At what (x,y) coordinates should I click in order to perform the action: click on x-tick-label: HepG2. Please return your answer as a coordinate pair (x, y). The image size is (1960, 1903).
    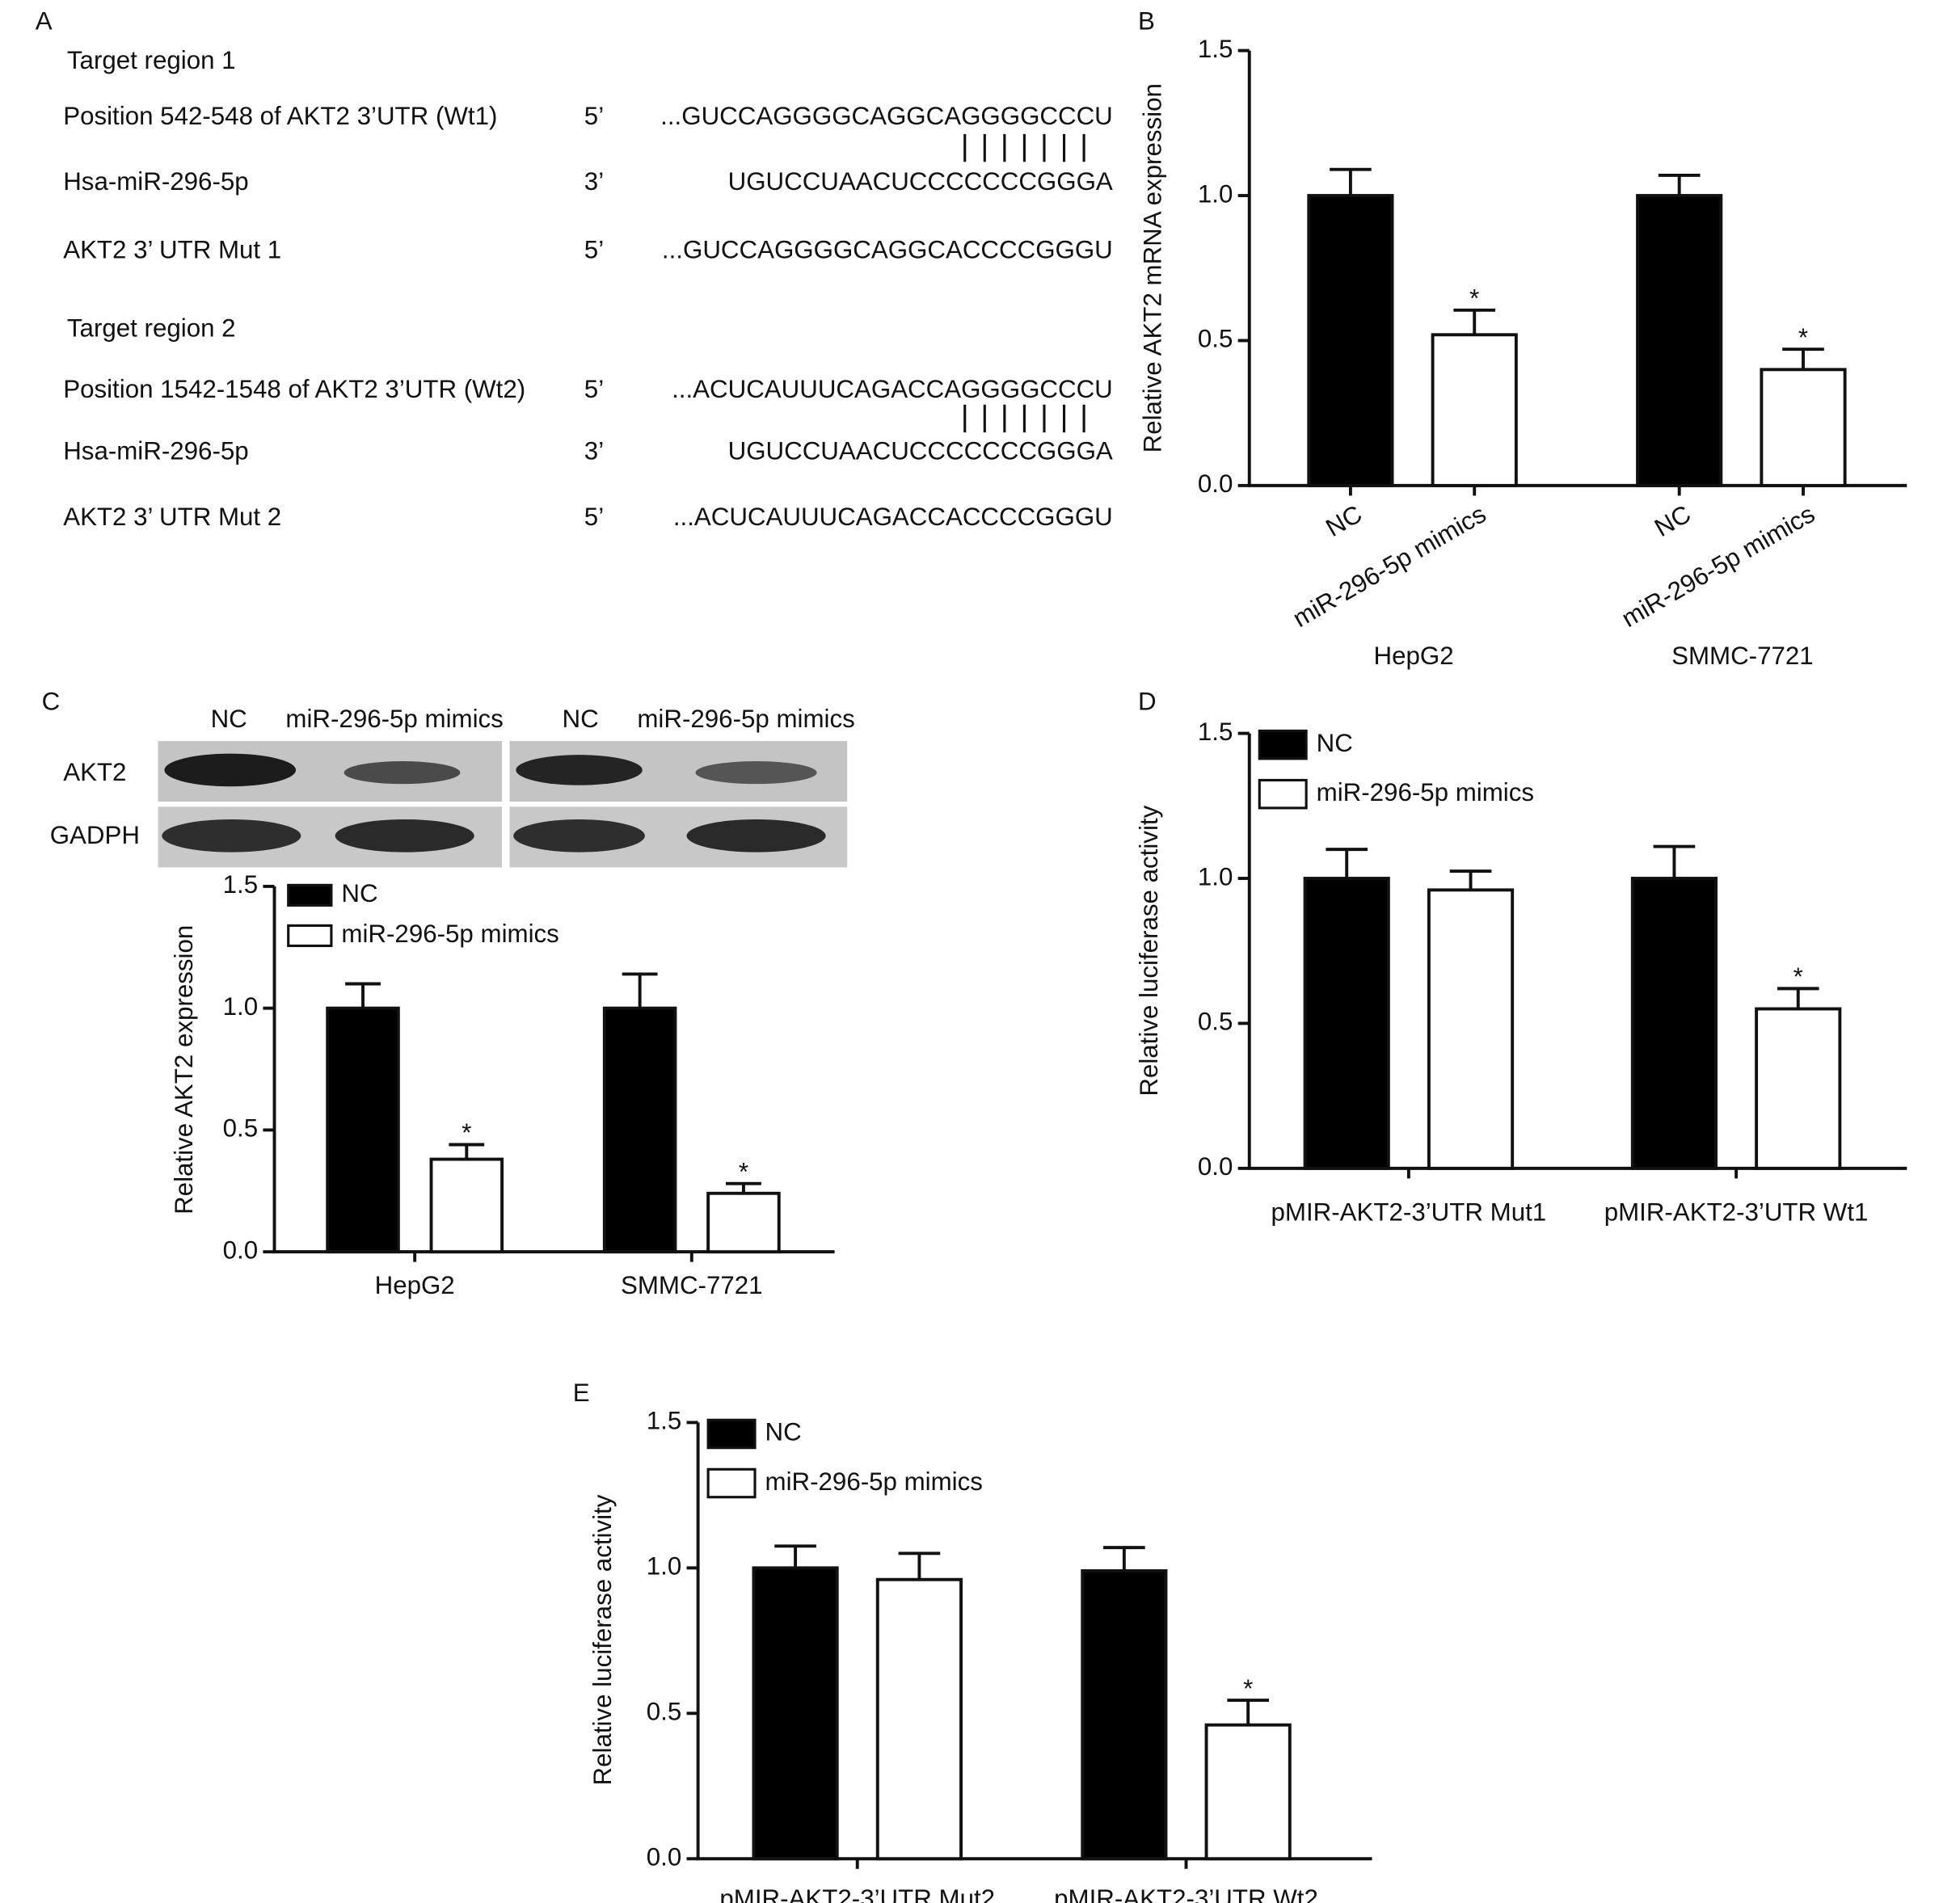
    Looking at the image, I should click on (415, 1285).